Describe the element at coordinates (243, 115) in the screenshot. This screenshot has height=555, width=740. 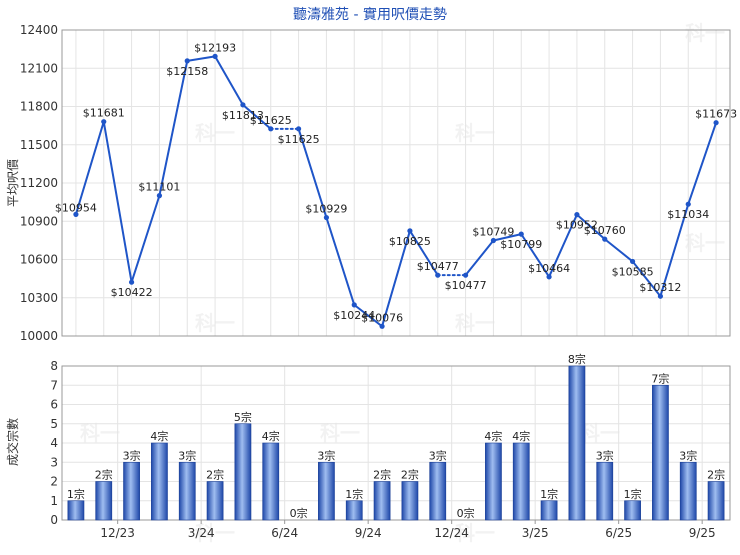
I see `price-point-label: $11813` at that location.